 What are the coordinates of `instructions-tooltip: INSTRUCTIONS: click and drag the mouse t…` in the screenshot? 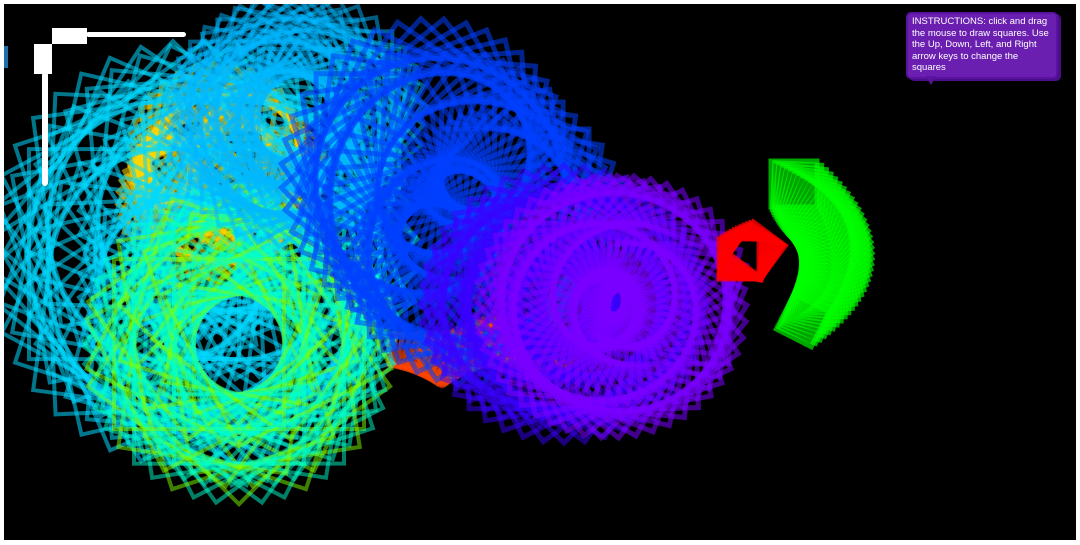 It's located at (982, 49).